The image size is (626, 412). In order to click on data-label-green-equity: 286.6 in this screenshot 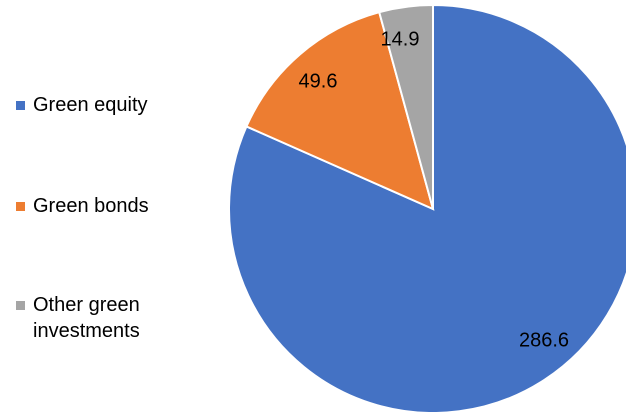, I will do `click(544, 340)`.